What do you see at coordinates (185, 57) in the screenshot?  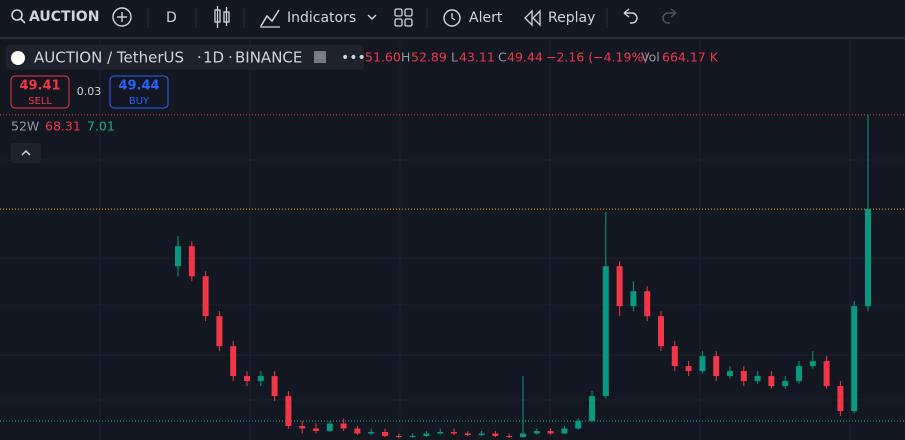 I see `symbol-legend` at bounding box center [185, 57].